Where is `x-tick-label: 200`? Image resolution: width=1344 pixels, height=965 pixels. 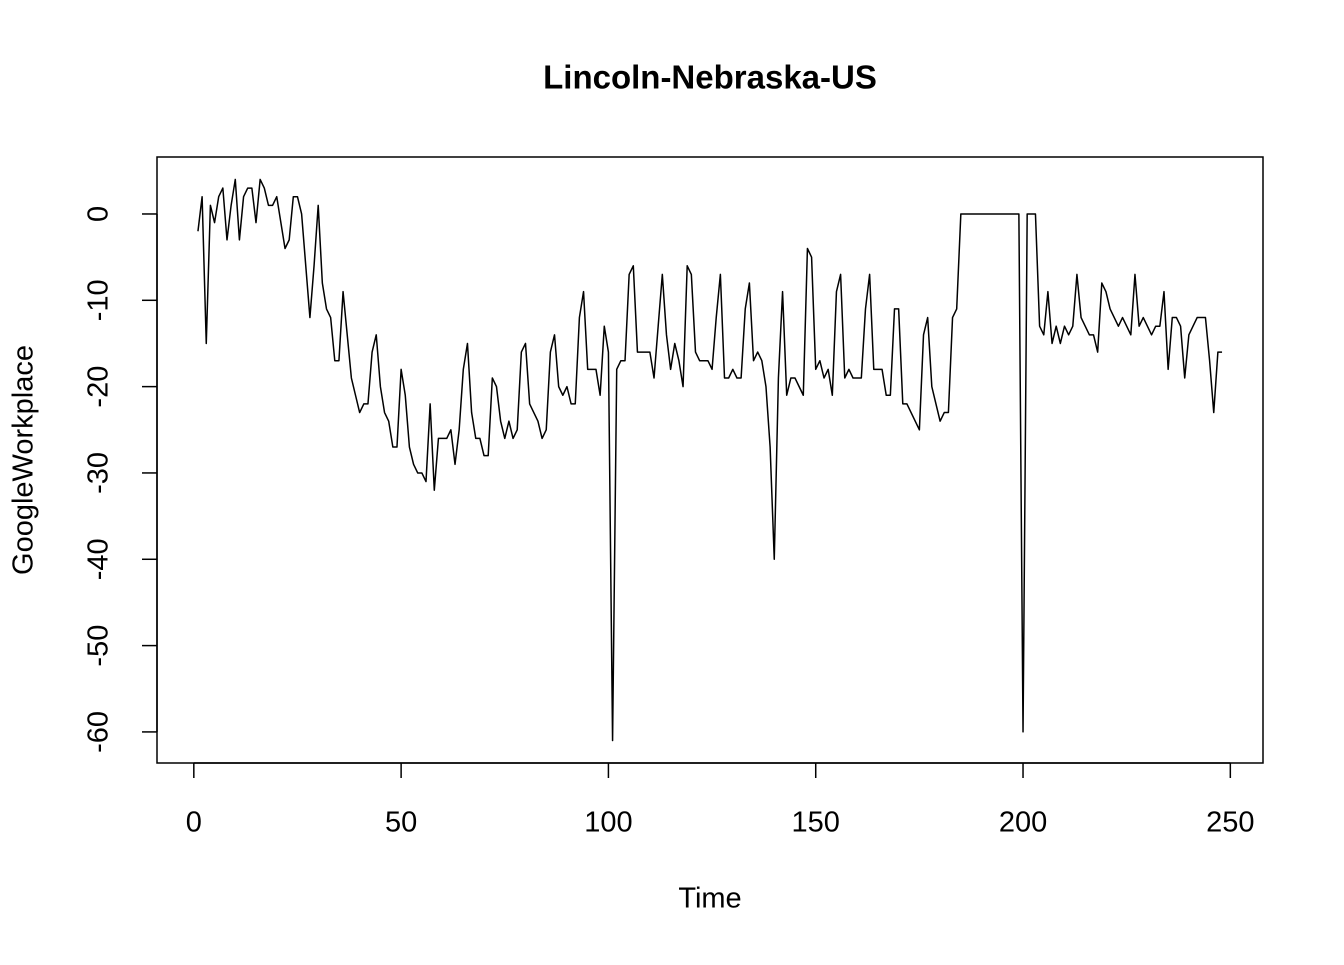
x-tick-label: 200 is located at coordinates (1023, 823).